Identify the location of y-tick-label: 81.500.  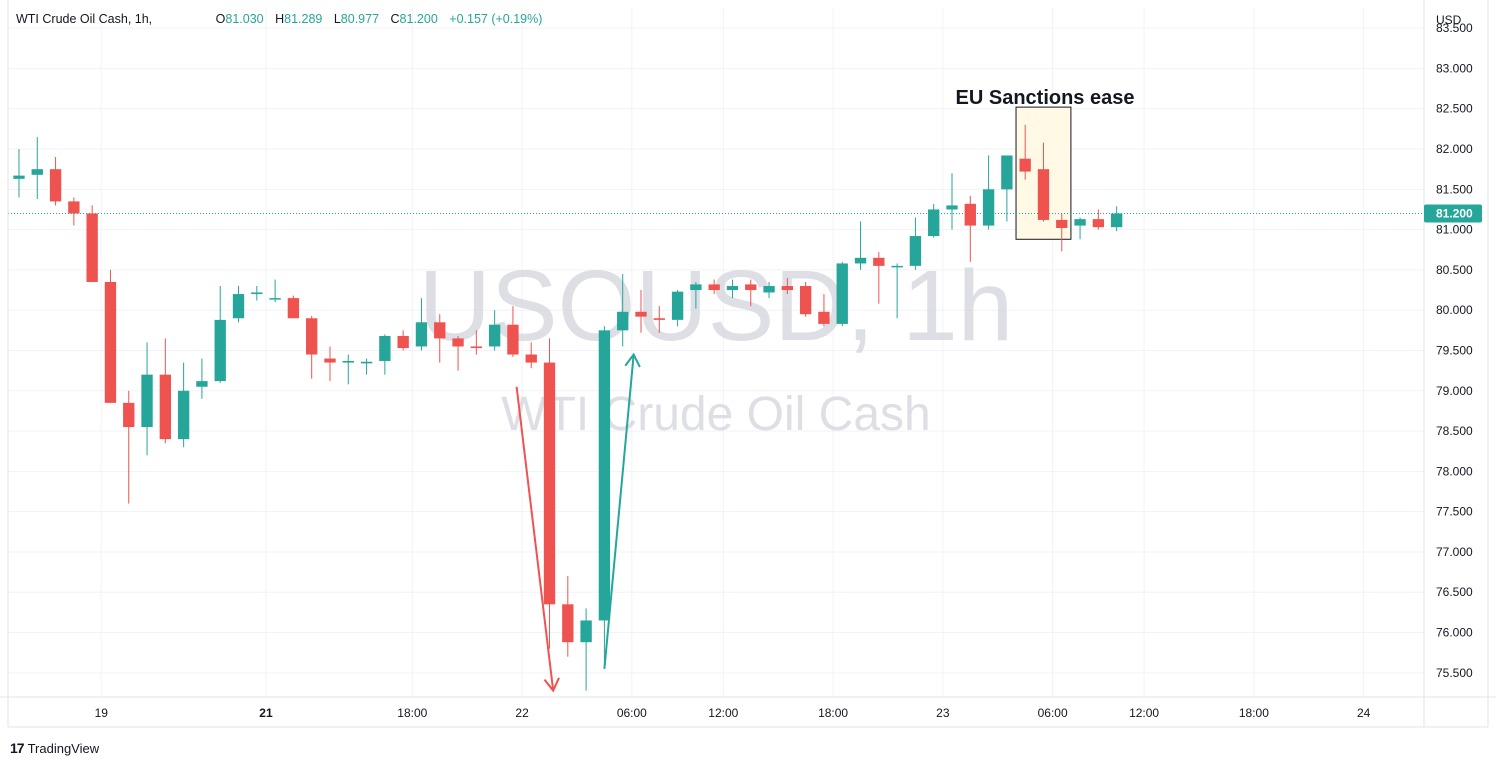
(1454, 189).